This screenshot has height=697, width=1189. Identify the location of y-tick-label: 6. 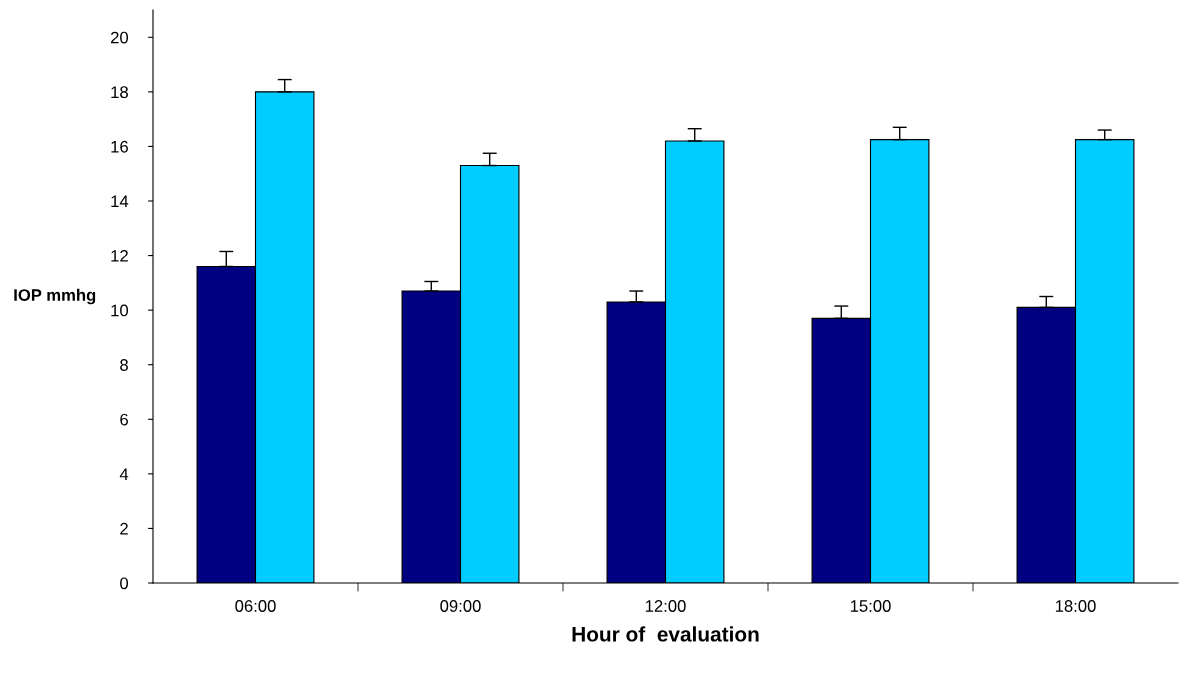
(124, 419).